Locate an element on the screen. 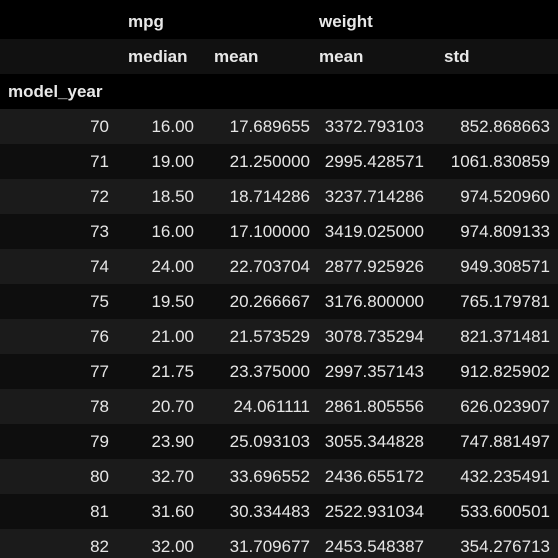  header-row-index-name: model_year is located at coordinates (279, 91).